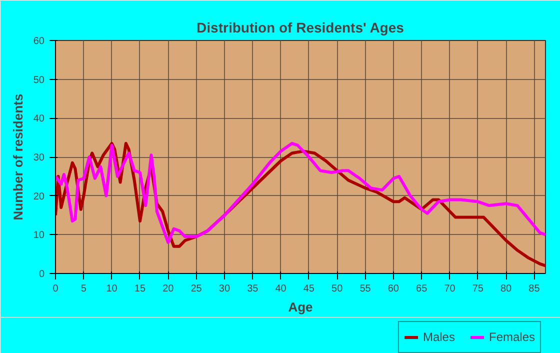 The width and height of the screenshot is (560, 353). What do you see at coordinates (300, 307) in the screenshot?
I see `x-axis-title: Age` at bounding box center [300, 307].